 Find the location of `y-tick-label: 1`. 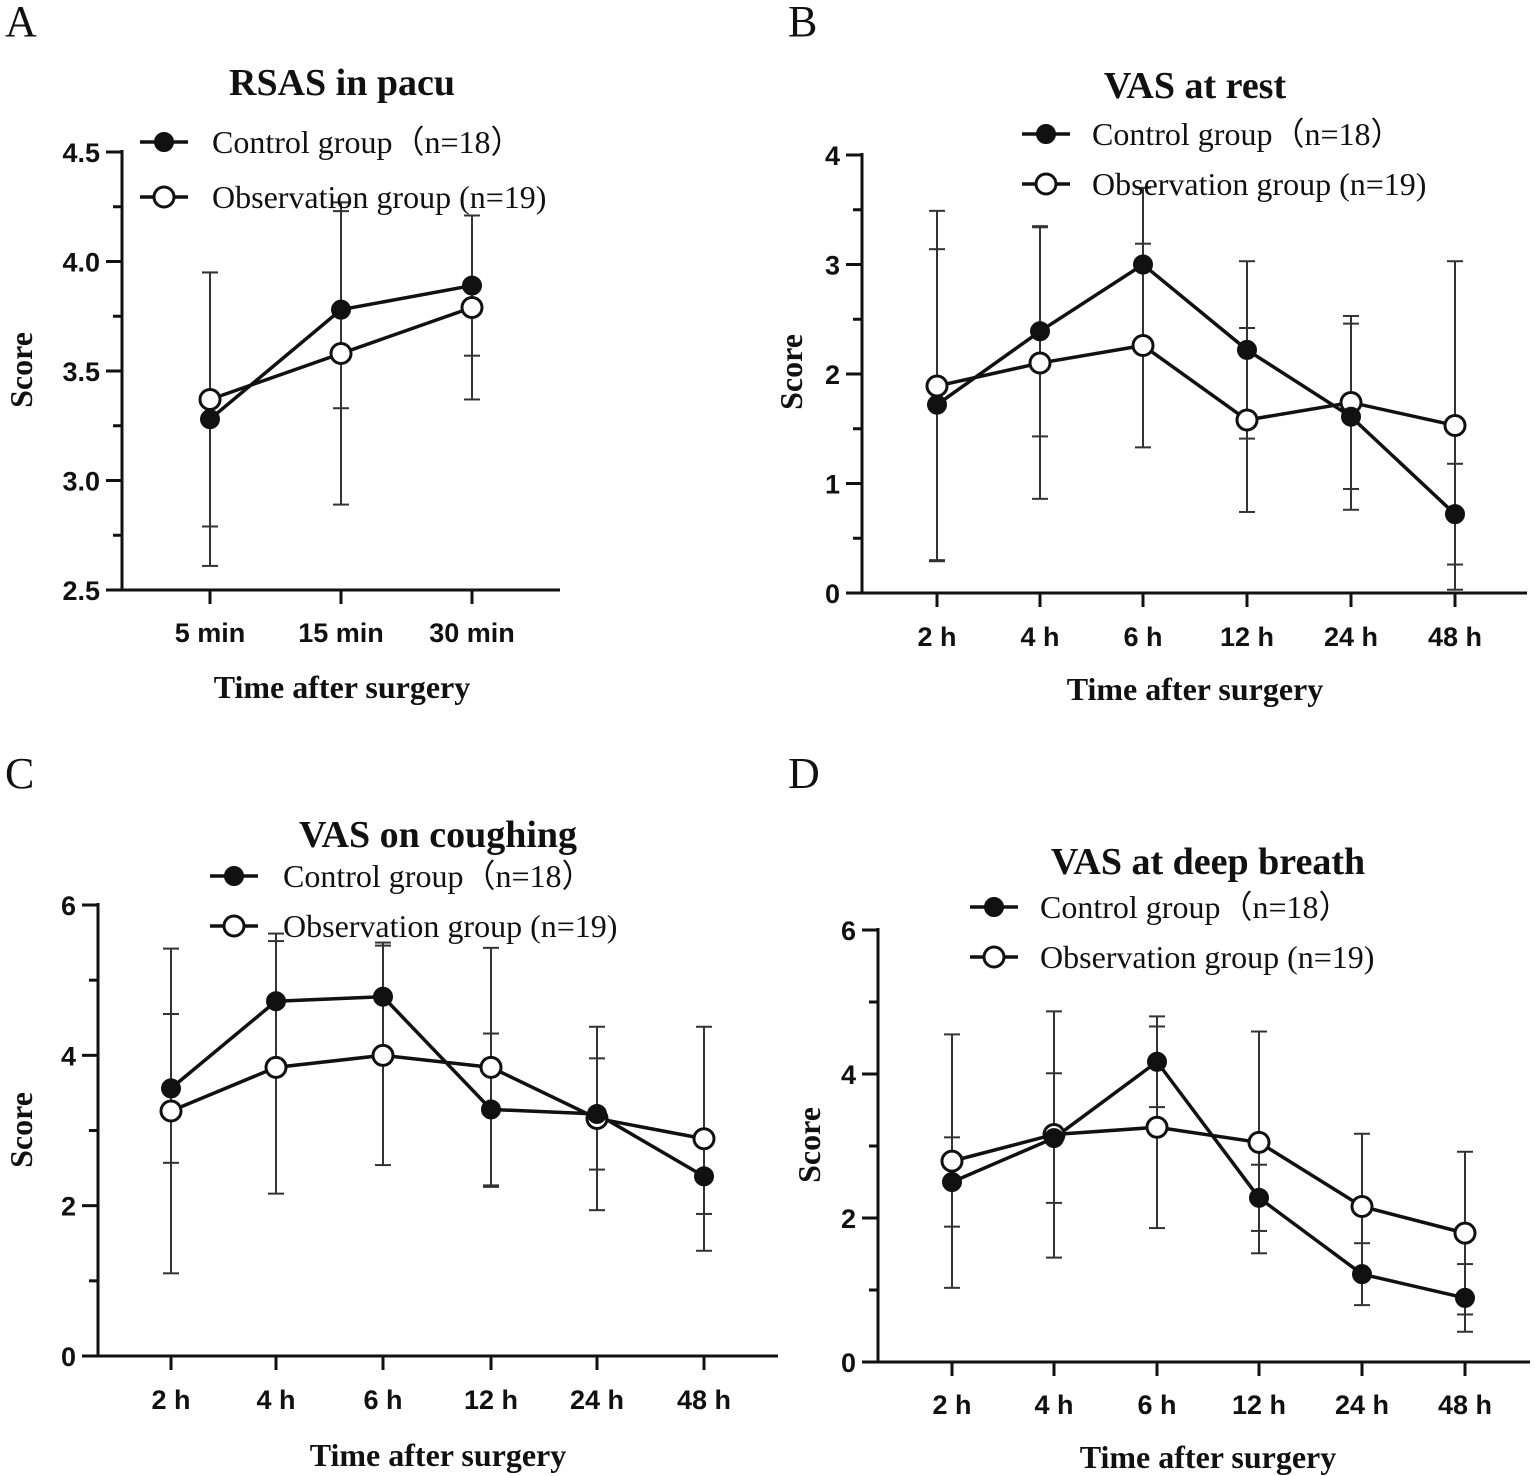

y-tick-label: 1 is located at coordinates (832, 485).